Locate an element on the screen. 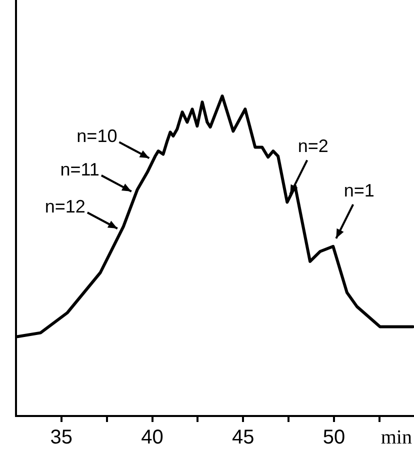 This screenshot has width=414, height=456. x-tick-label: 35 is located at coordinates (61, 437).